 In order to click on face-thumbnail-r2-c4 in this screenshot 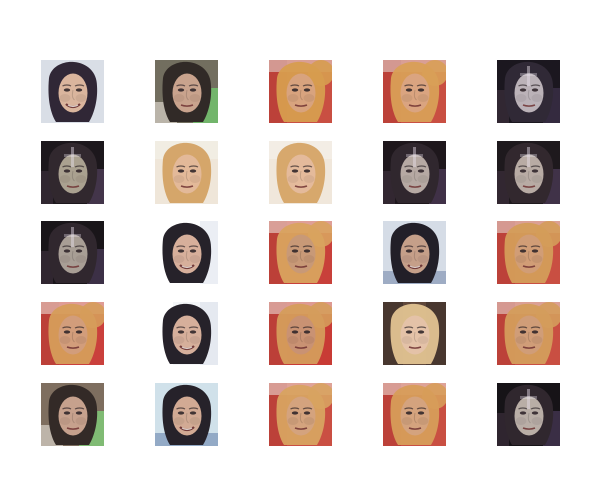, I will do `click(414, 172)`.